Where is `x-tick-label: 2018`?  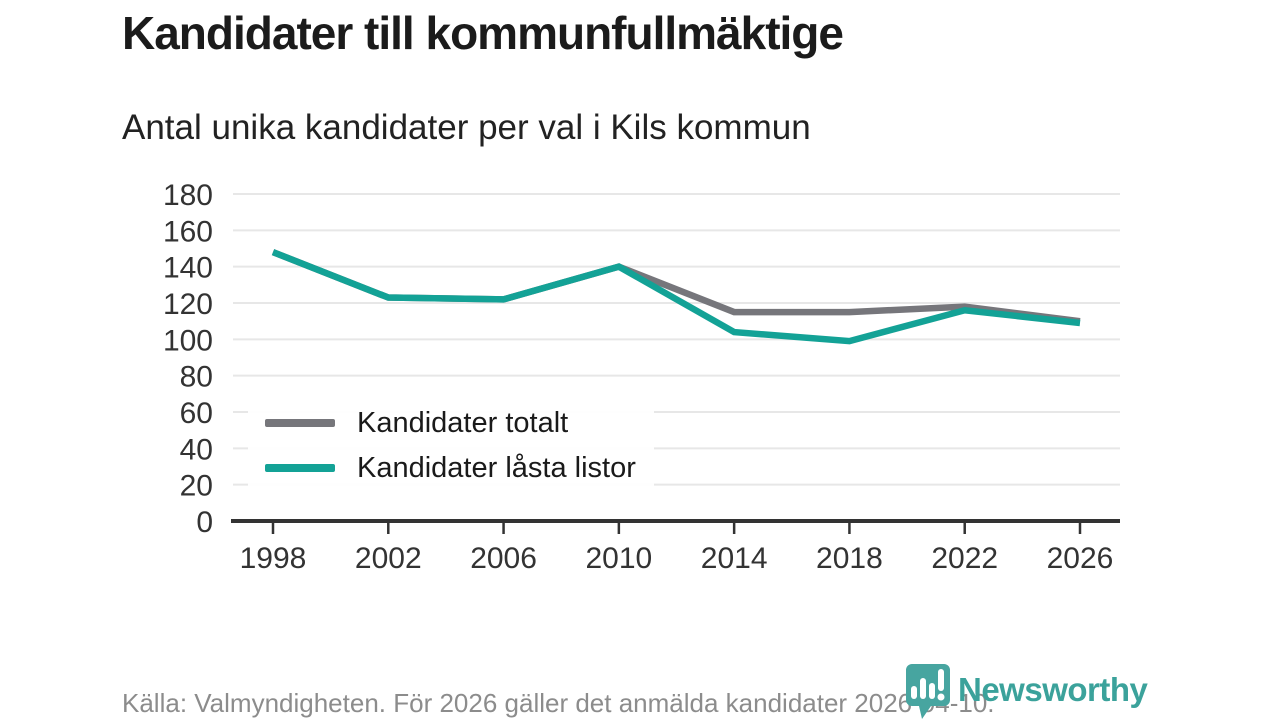 x-tick-label: 2018 is located at coordinates (849, 558).